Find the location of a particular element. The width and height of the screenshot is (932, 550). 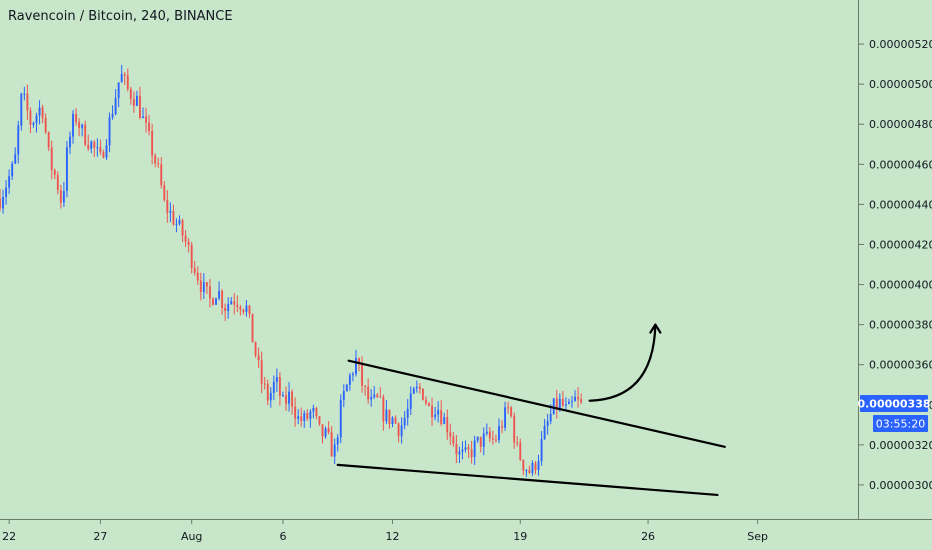

arrow-curve is located at coordinates (622, 362).